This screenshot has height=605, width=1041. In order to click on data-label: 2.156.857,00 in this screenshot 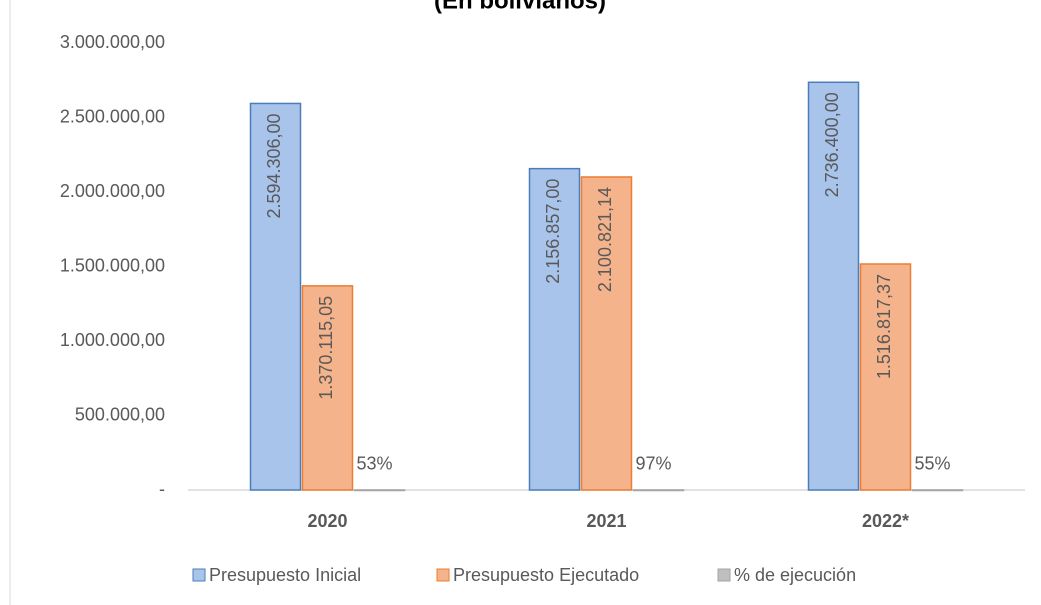, I will do `click(553, 231)`.